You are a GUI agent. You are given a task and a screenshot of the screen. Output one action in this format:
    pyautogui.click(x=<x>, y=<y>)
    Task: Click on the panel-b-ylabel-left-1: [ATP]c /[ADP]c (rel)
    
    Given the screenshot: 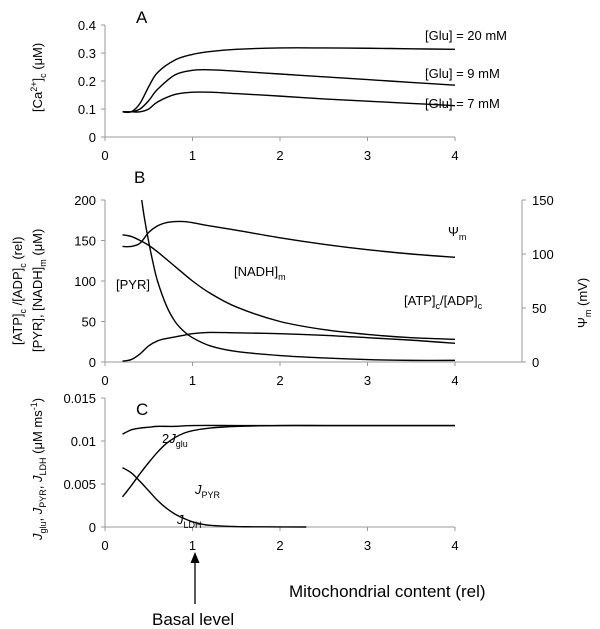 What is the action you would take?
    pyautogui.click(x=19, y=291)
    